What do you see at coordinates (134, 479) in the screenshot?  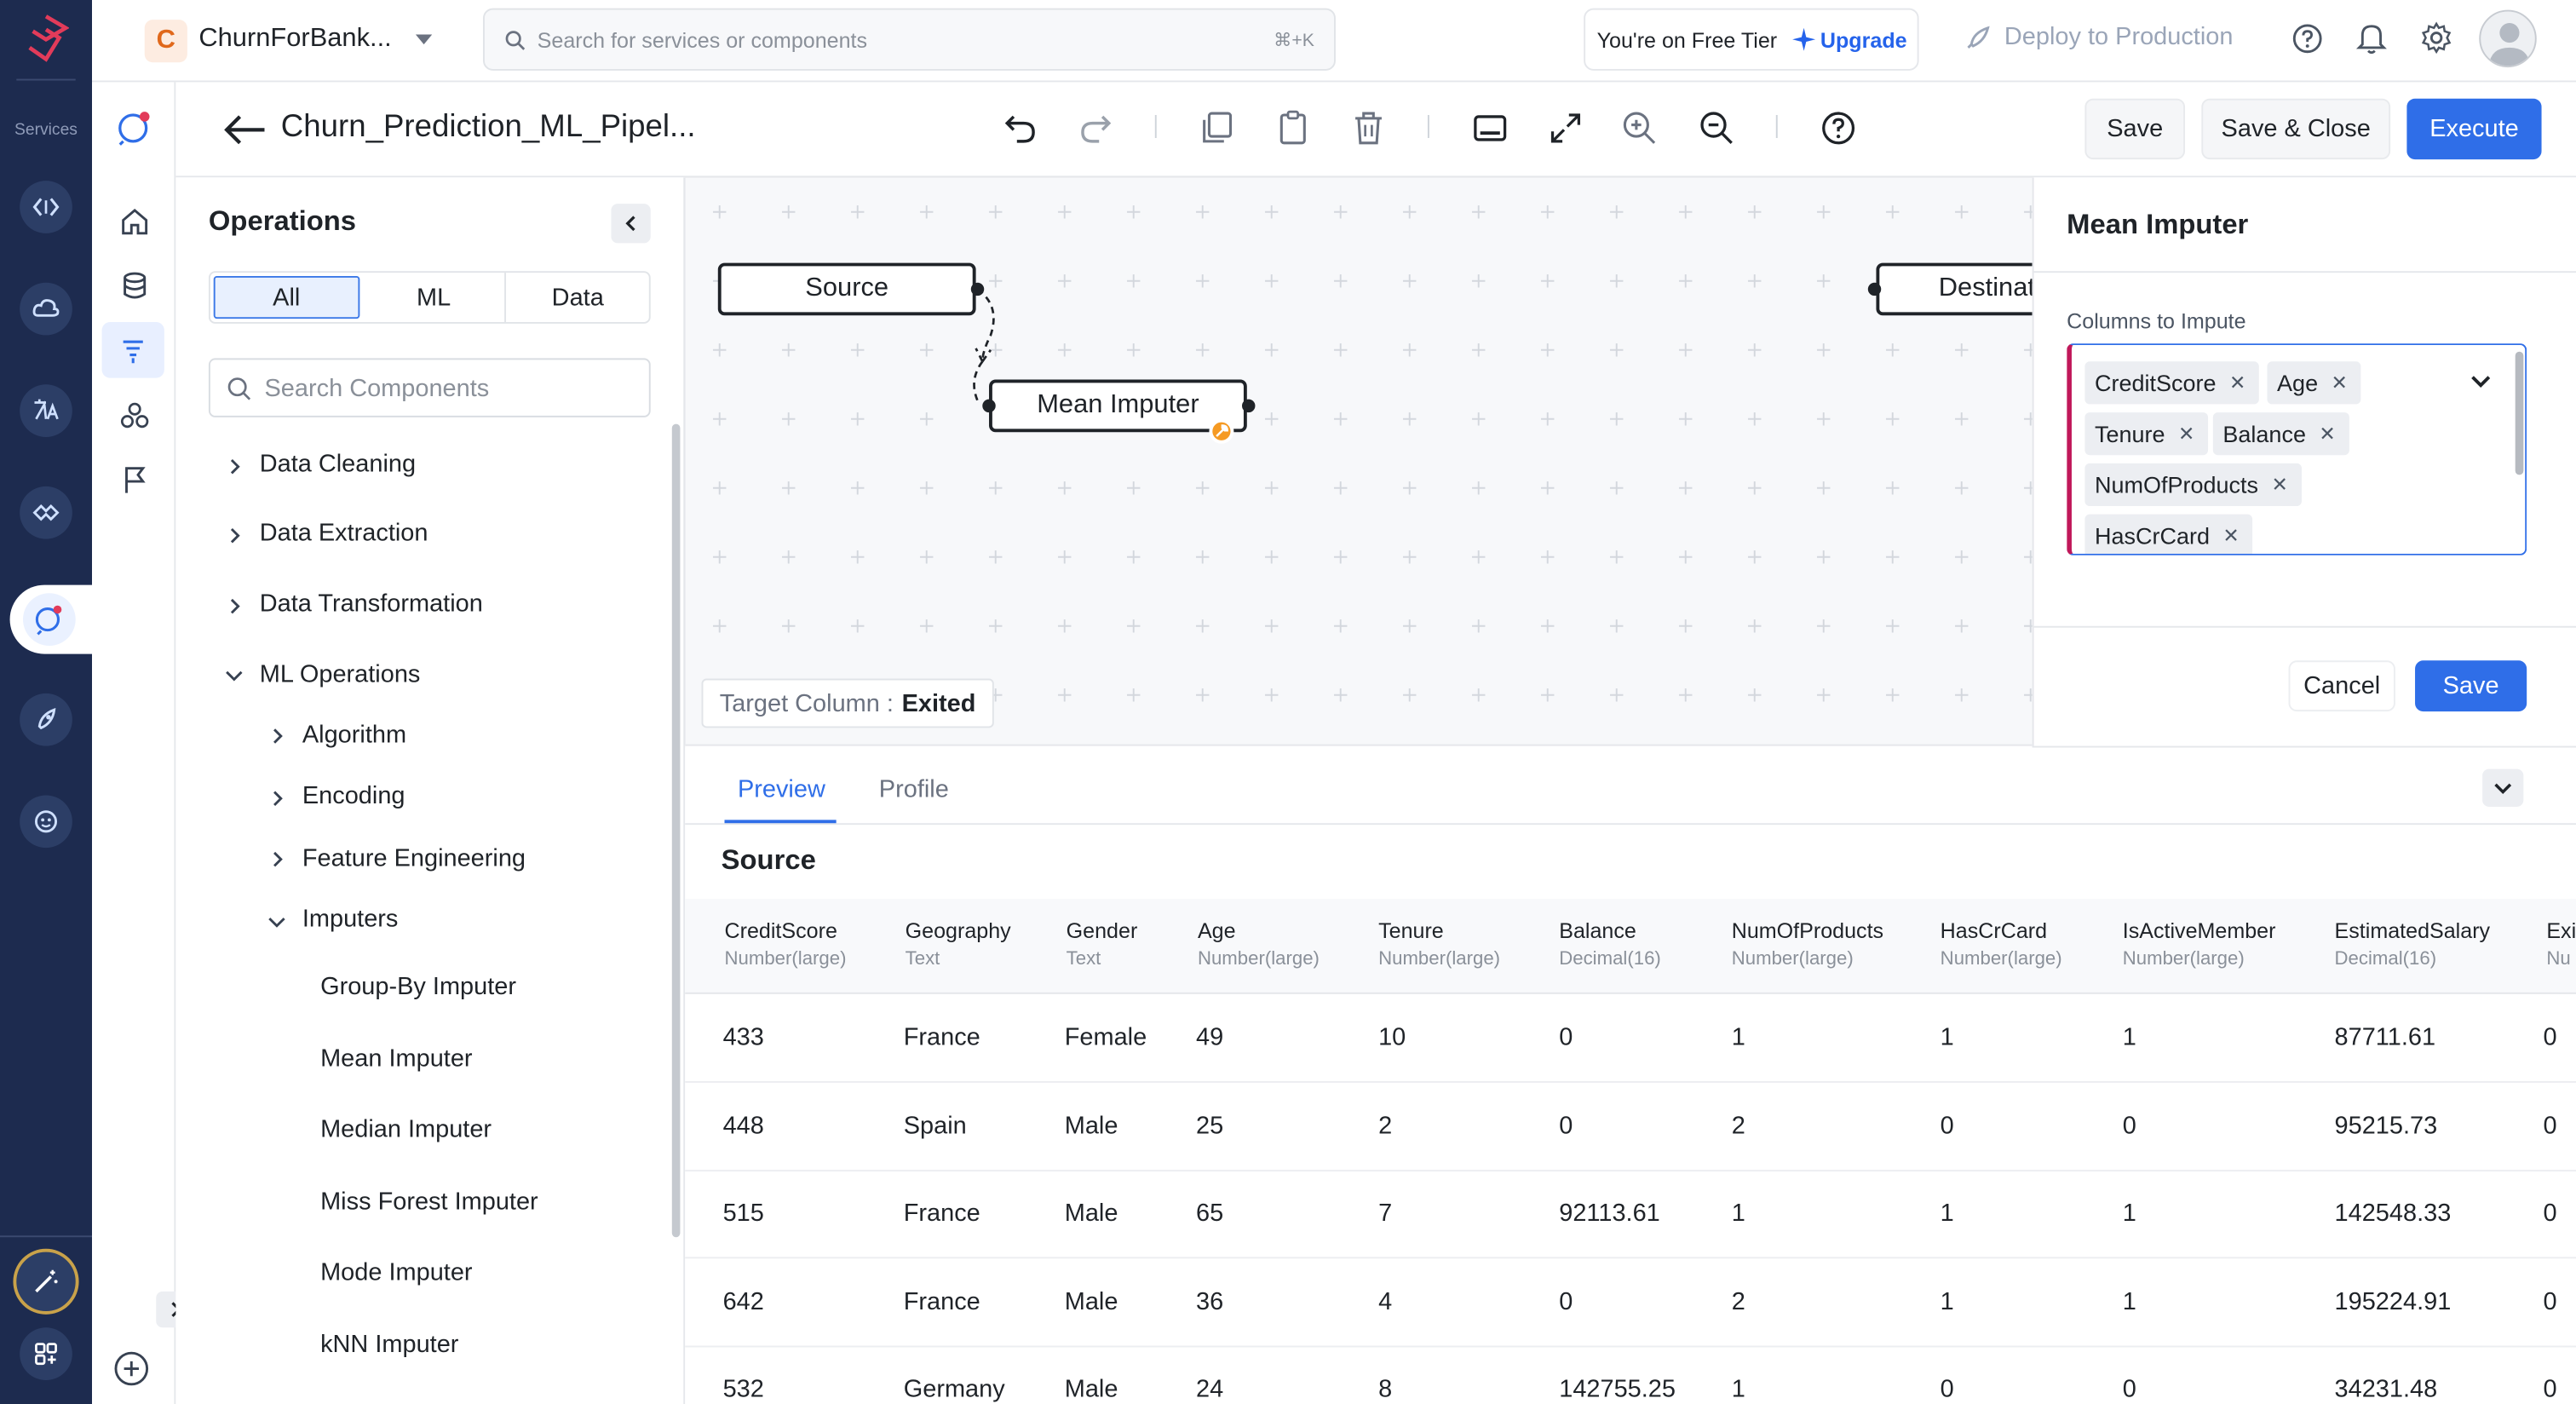 I see `flag-icon` at bounding box center [134, 479].